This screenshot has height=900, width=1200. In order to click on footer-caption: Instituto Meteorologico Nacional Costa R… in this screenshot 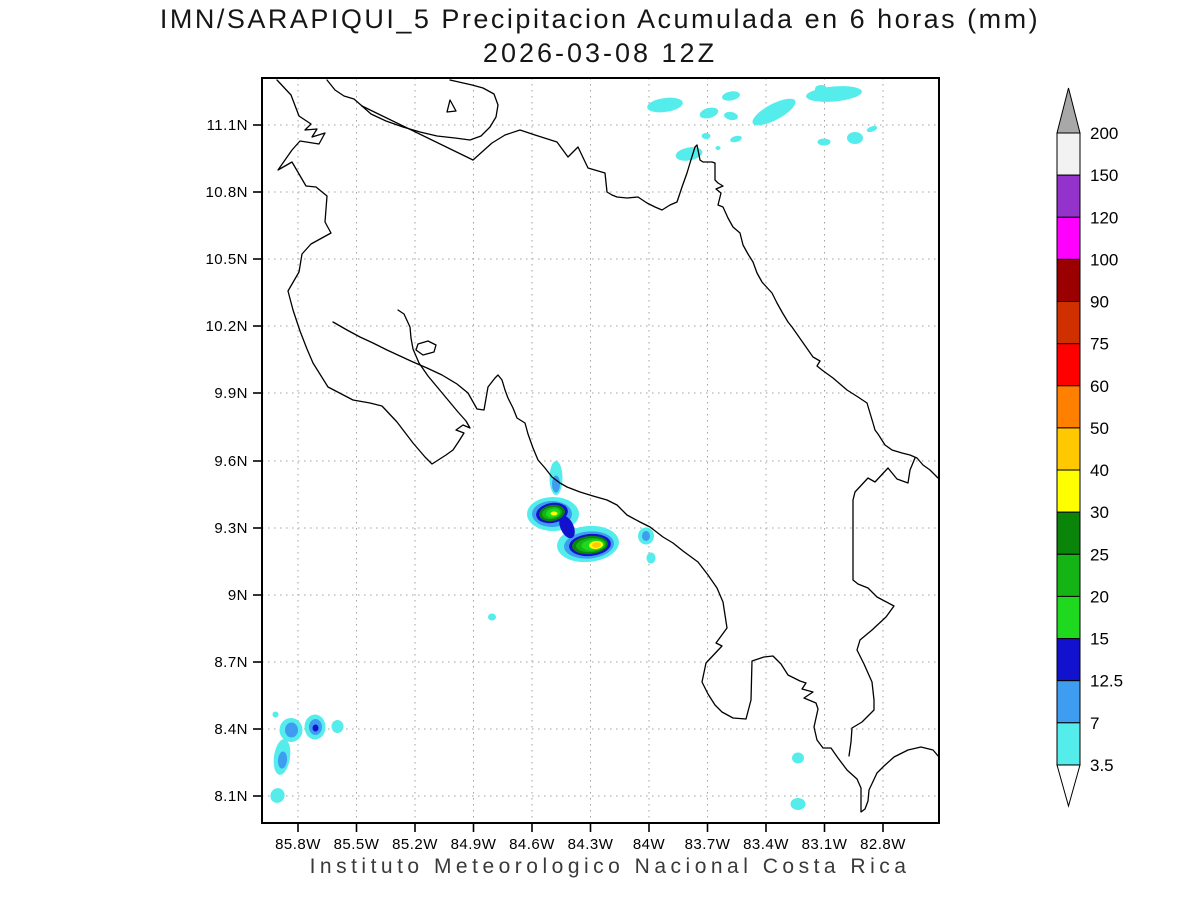, I will do `click(610, 866)`.